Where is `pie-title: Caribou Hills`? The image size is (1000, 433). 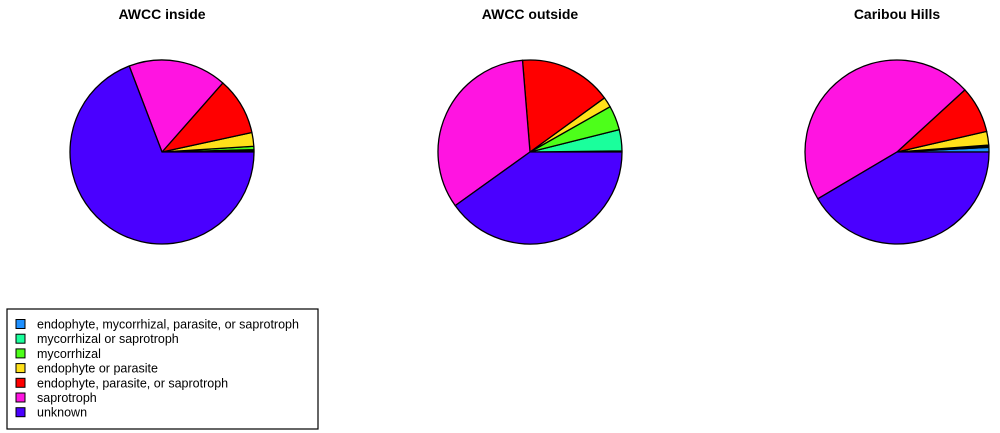
pie-title: Caribou Hills is located at coordinates (897, 14).